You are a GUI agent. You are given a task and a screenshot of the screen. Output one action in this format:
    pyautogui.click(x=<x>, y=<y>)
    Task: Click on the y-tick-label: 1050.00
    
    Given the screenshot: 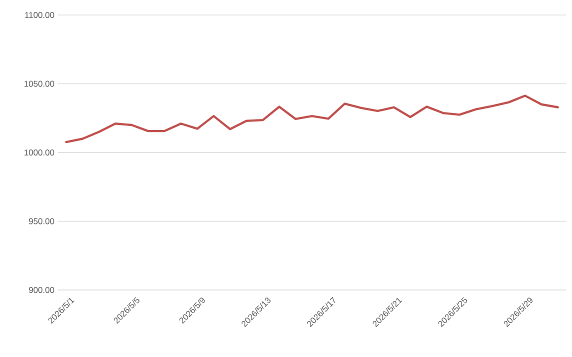 What is the action you would take?
    pyautogui.click(x=39, y=83)
    